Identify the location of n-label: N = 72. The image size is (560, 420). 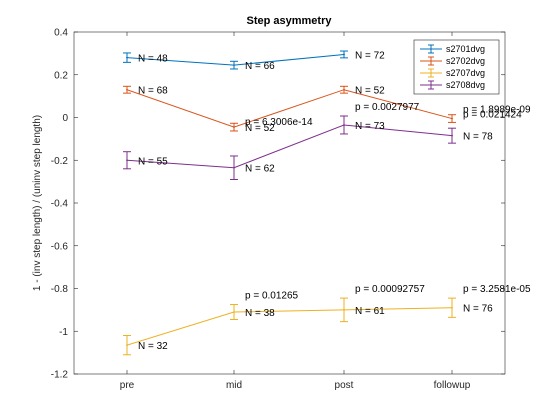
(370, 55).